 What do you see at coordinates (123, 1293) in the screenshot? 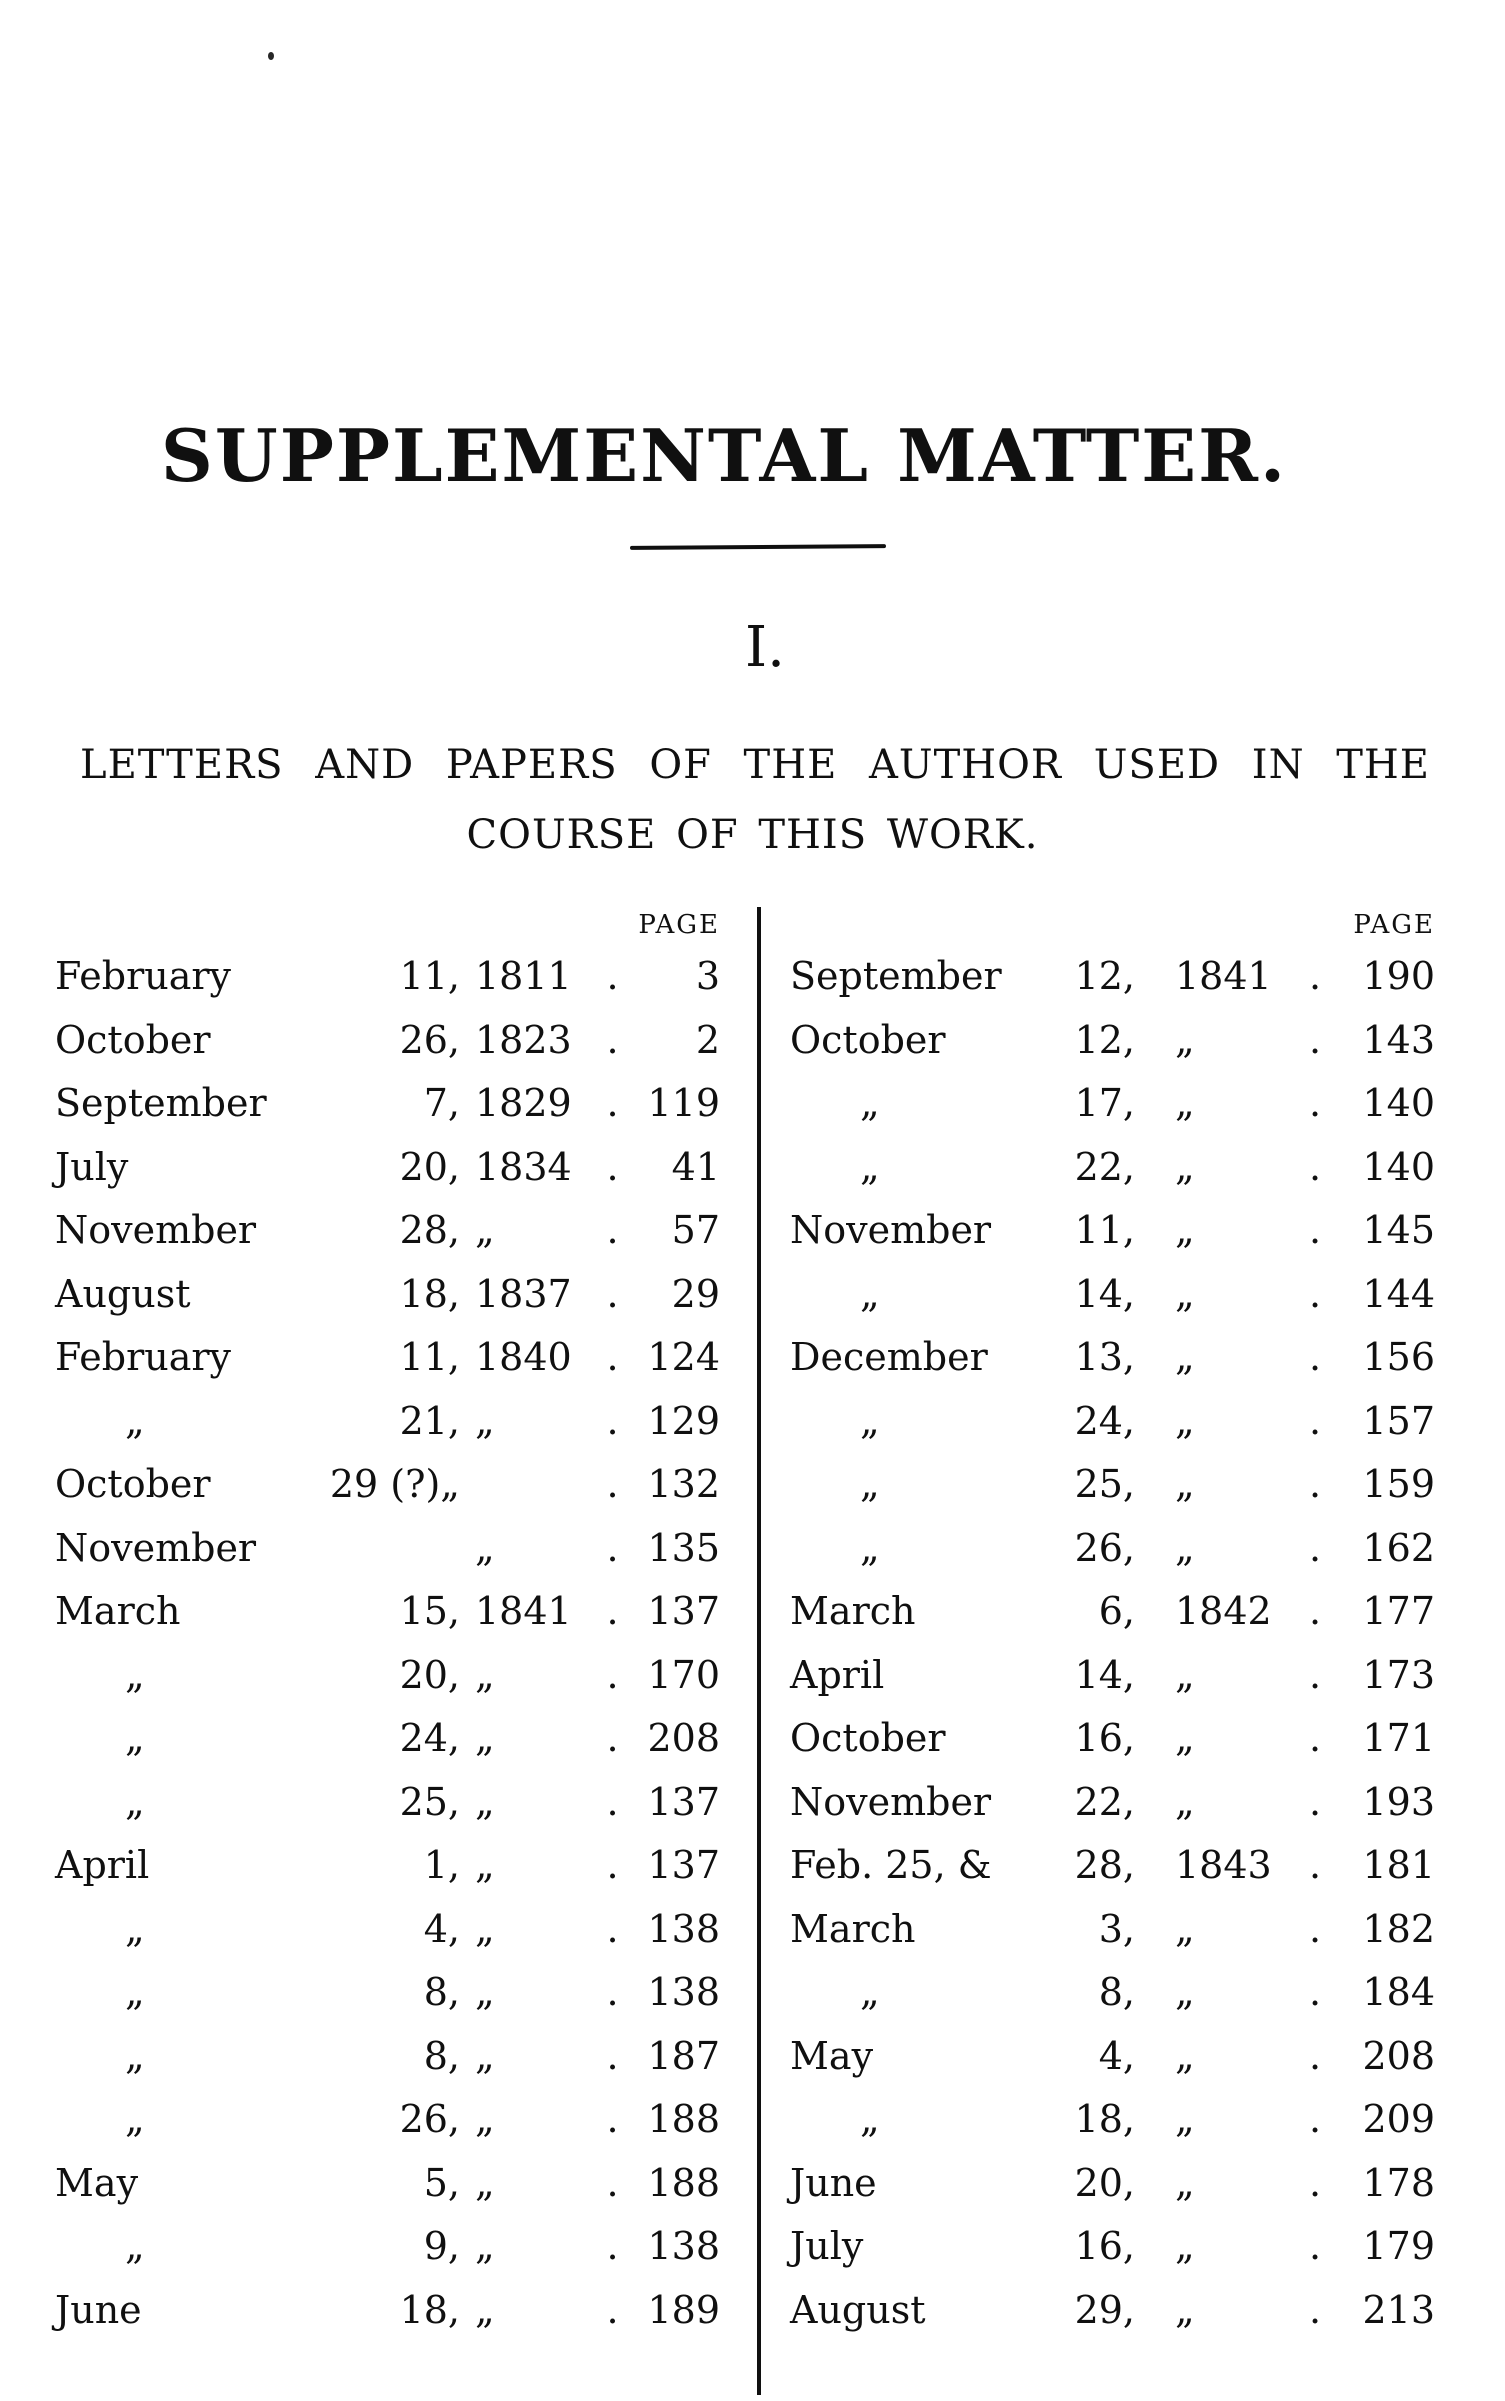
I see `cell-month: August` at bounding box center [123, 1293].